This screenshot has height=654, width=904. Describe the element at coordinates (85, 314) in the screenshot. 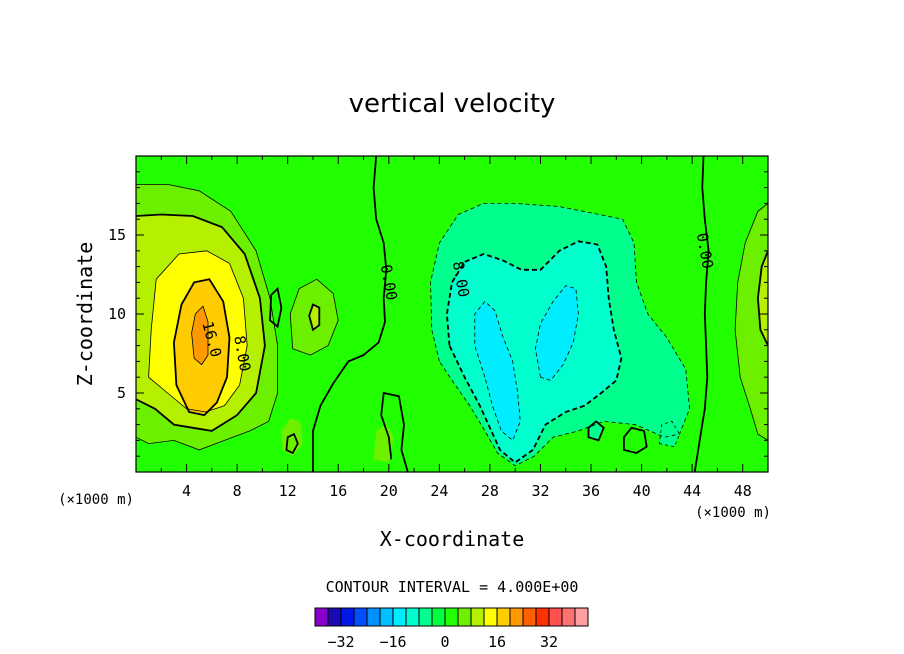

I see `y-axis-label: Z-coordinate` at that location.